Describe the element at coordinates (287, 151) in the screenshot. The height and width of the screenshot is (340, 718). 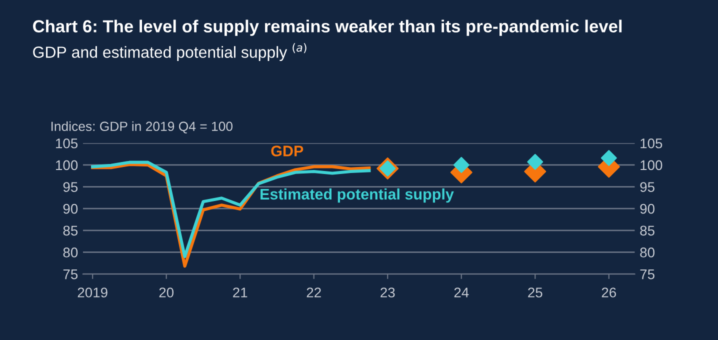
I see `series-label: GDP` at that location.